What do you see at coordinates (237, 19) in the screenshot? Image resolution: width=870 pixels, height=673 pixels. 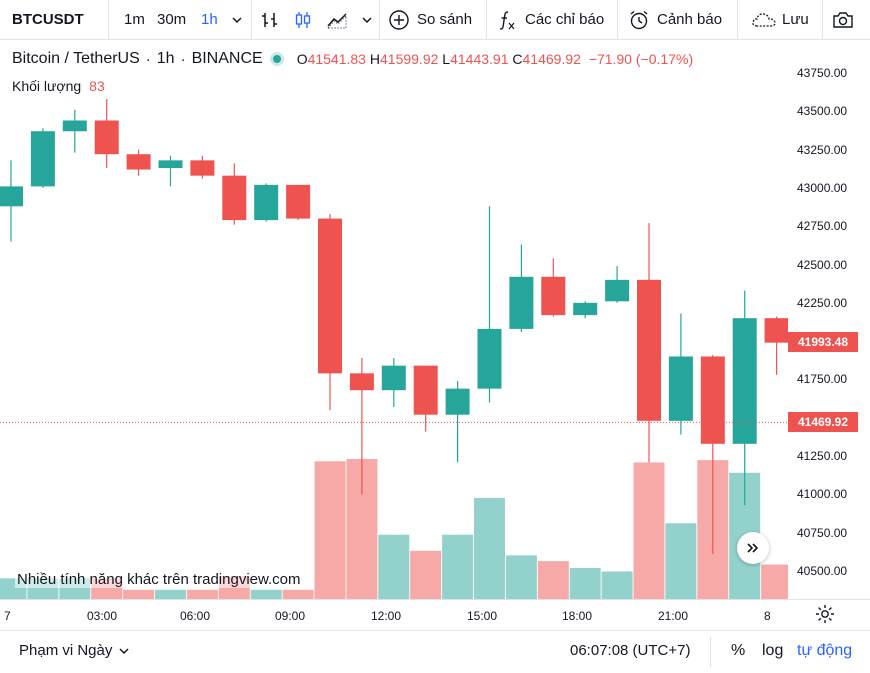 I see `interval-dropdown-button` at bounding box center [237, 19].